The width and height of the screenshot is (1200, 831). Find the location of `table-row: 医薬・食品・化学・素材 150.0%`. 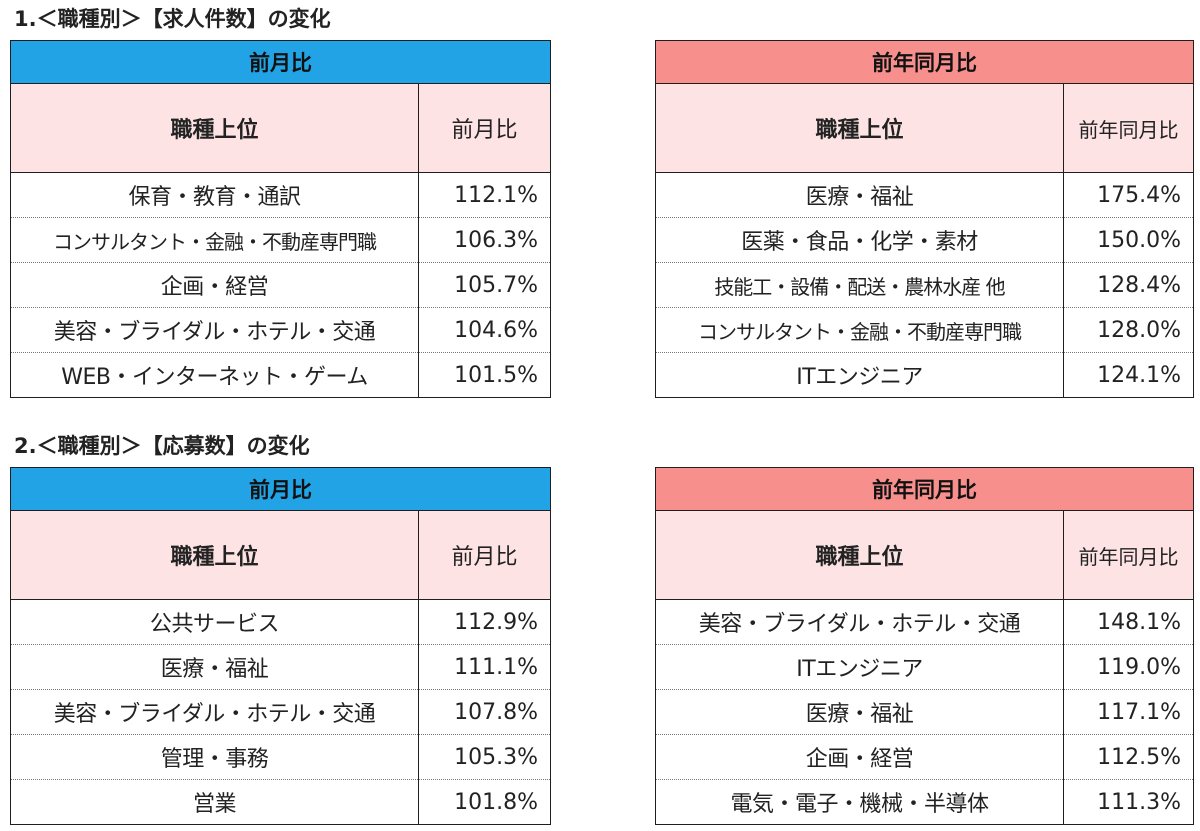

table-row: 医薬・食品・化学・素材 150.0% is located at coordinates (924, 240).